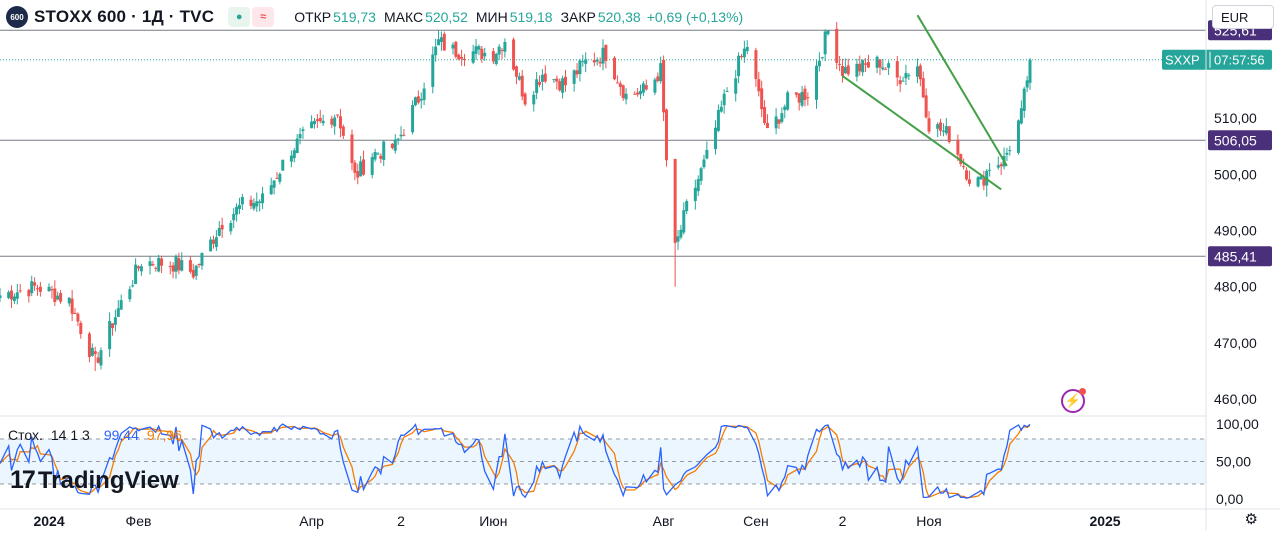  Describe the element at coordinates (1243, 17) in the screenshot. I see `currency-selector: EUR` at that location.